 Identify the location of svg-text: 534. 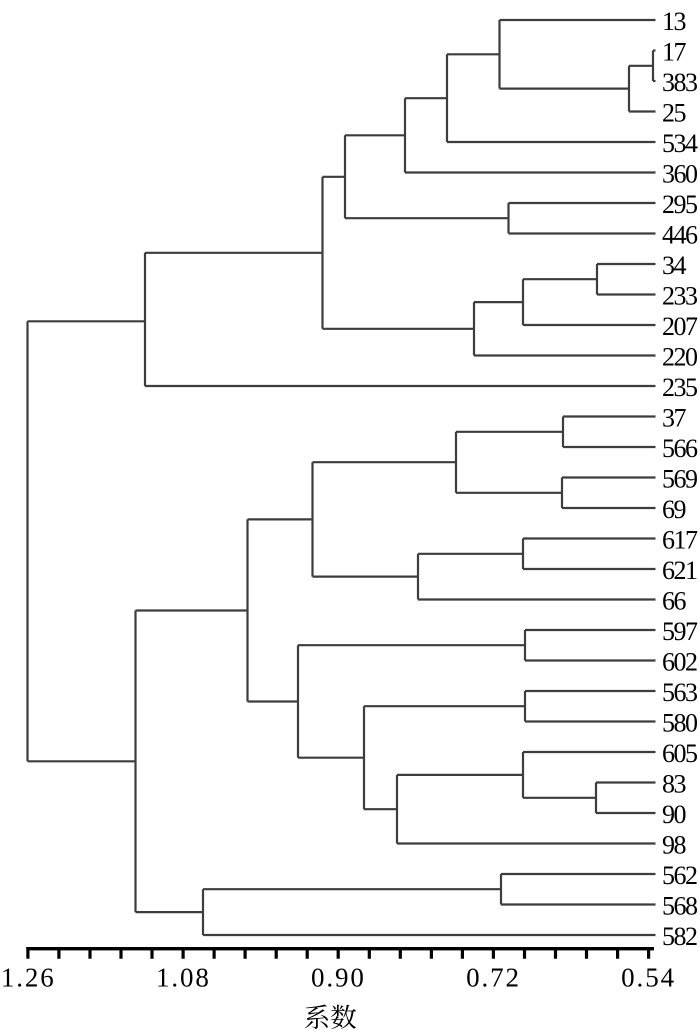
(680, 143).